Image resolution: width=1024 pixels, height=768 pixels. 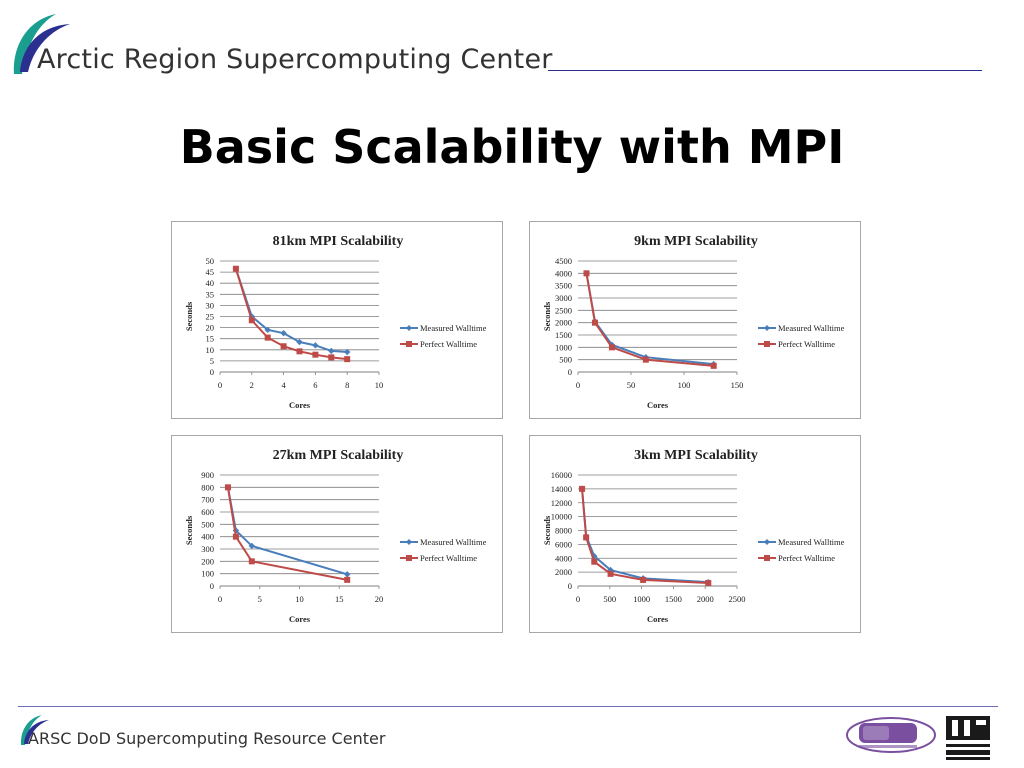 What do you see at coordinates (705, 599) in the screenshot?
I see `x-tick-label: 2000` at bounding box center [705, 599].